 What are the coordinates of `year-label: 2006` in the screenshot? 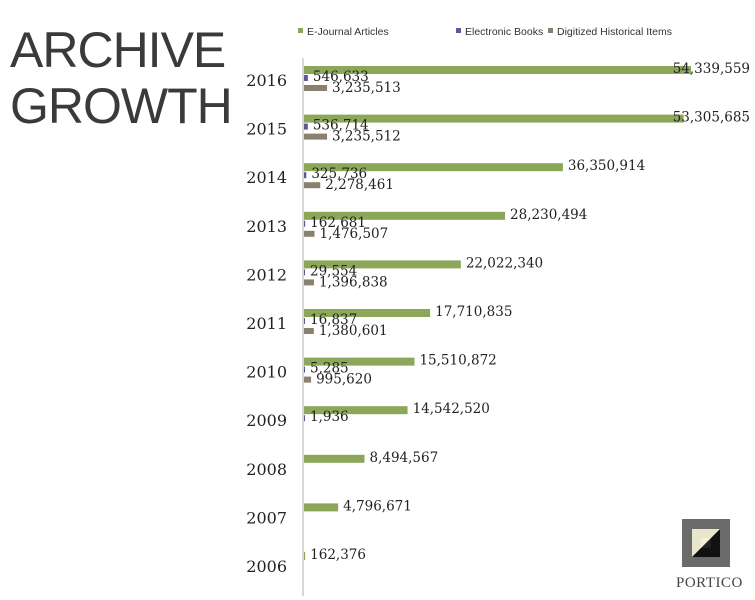 It's located at (266, 566).